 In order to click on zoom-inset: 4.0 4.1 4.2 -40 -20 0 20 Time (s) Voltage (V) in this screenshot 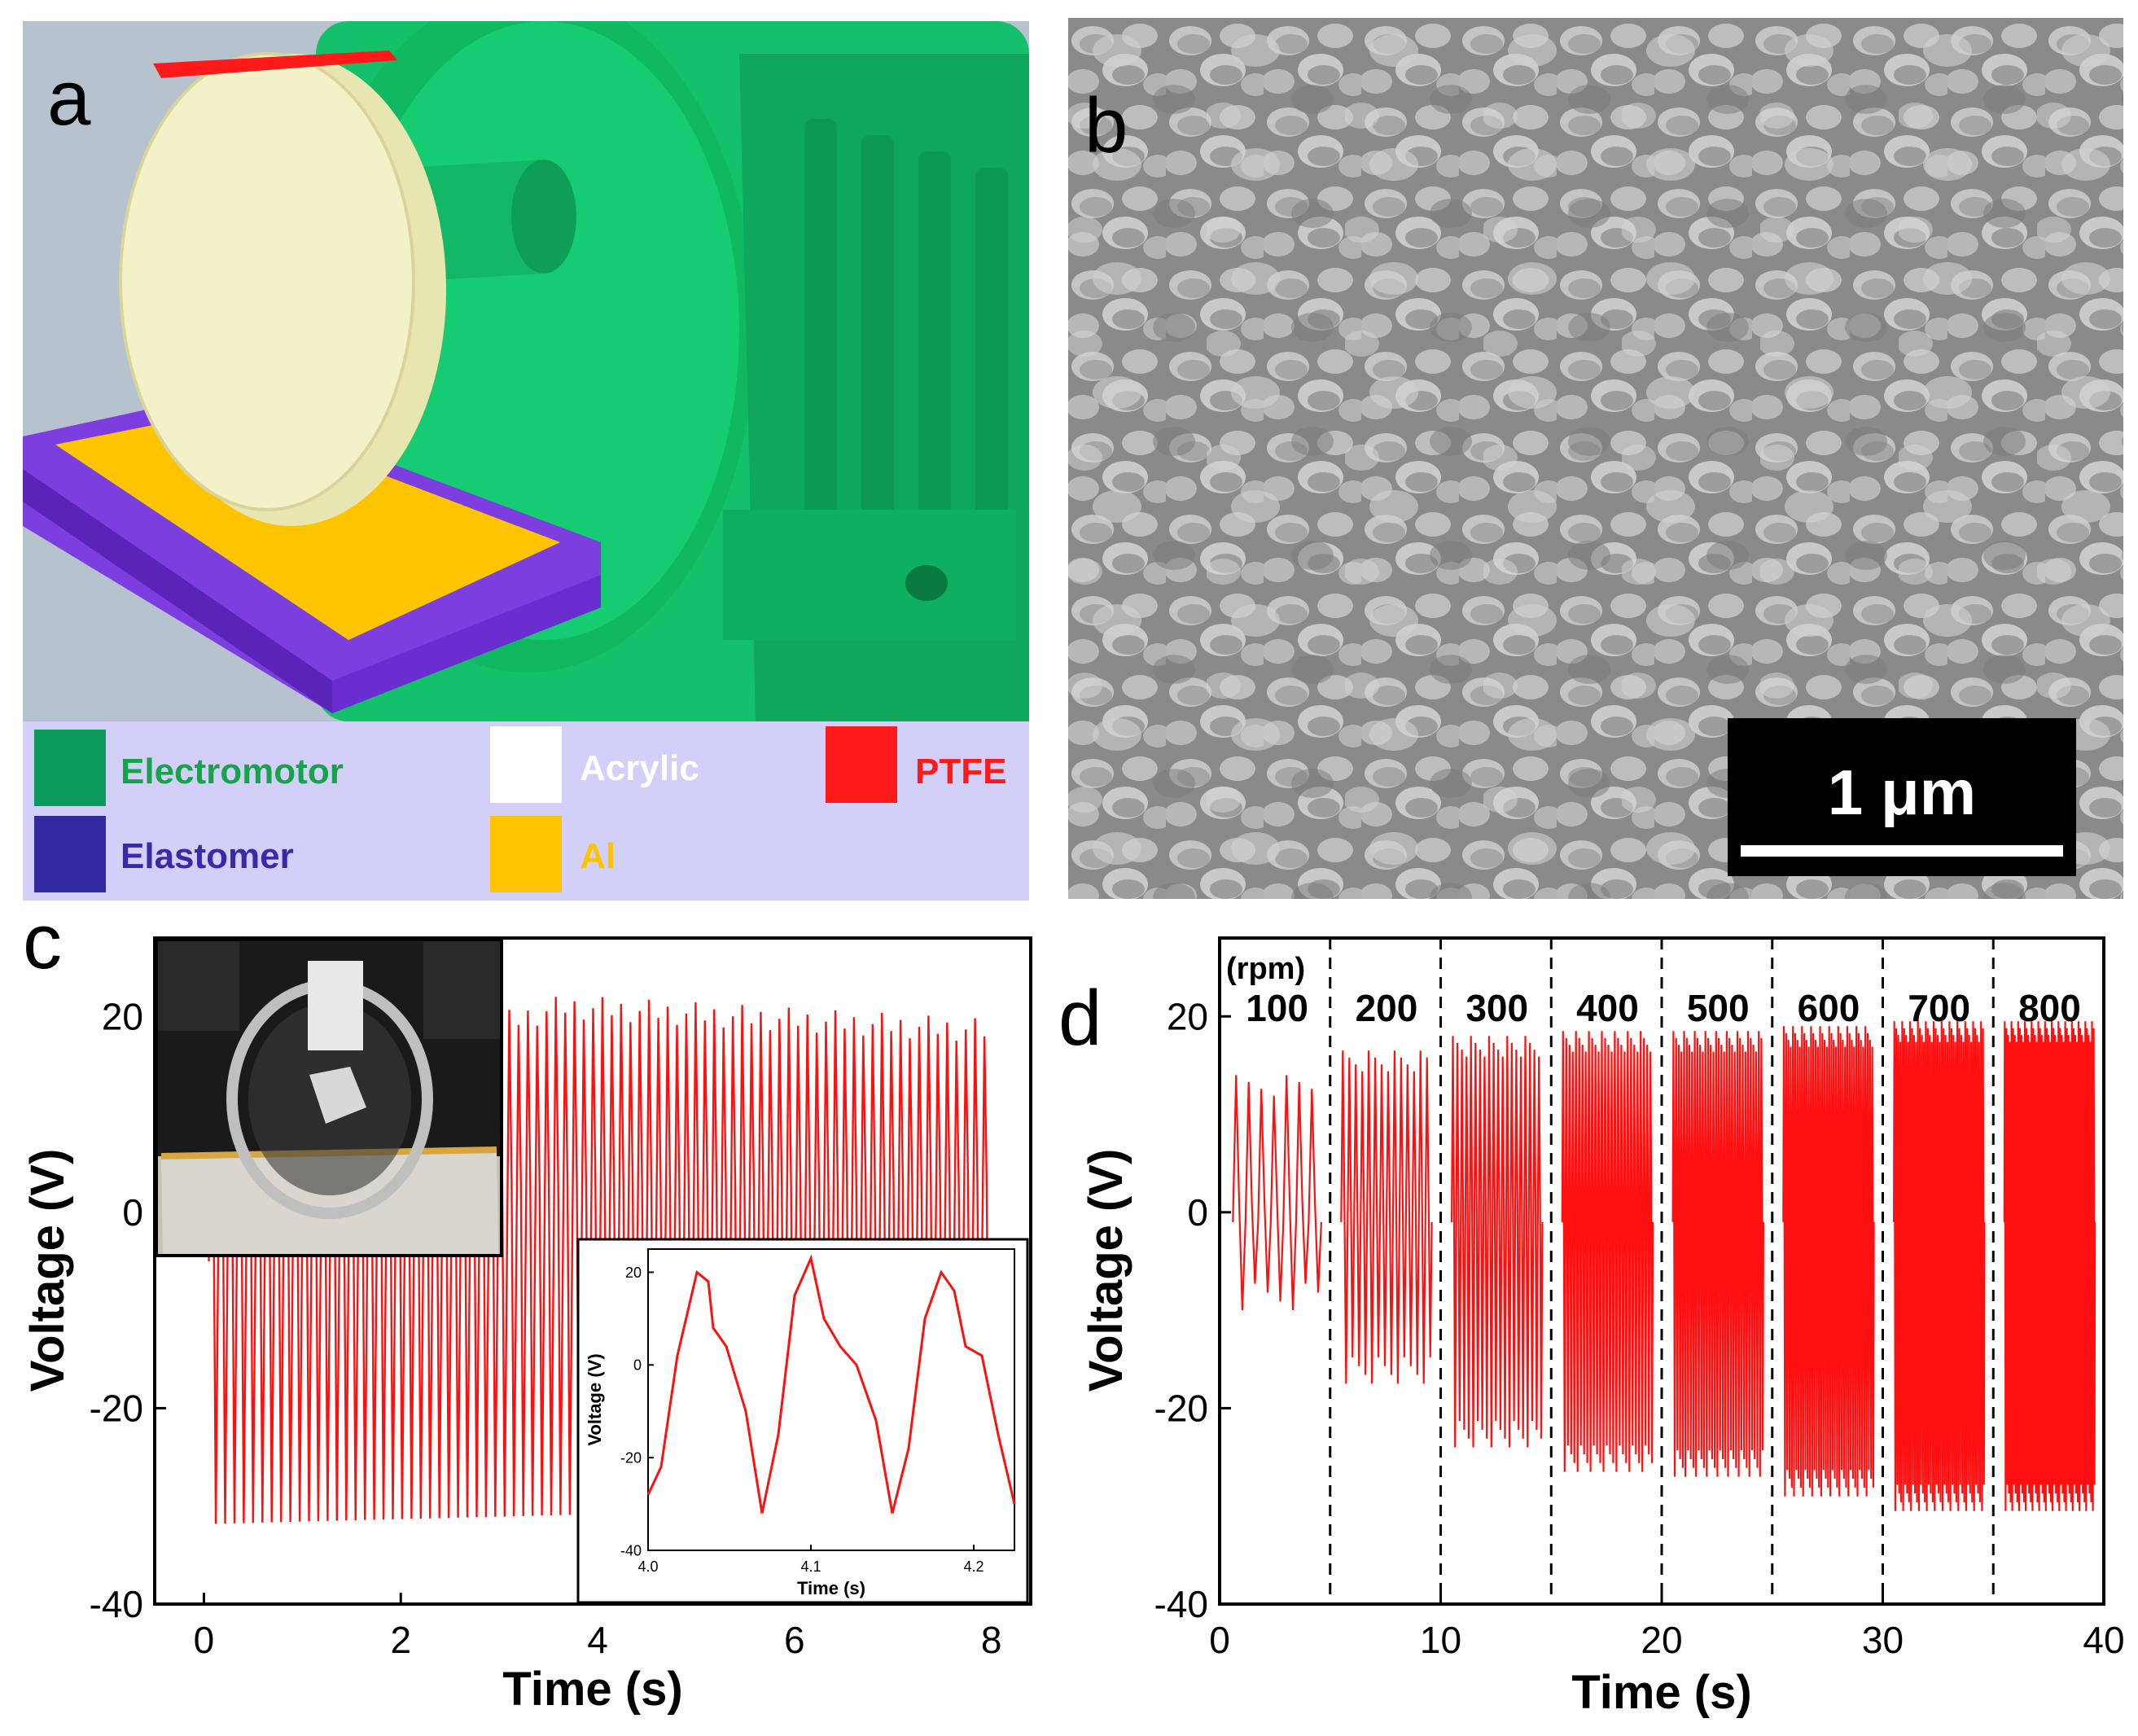, I will do `click(802, 1421)`.